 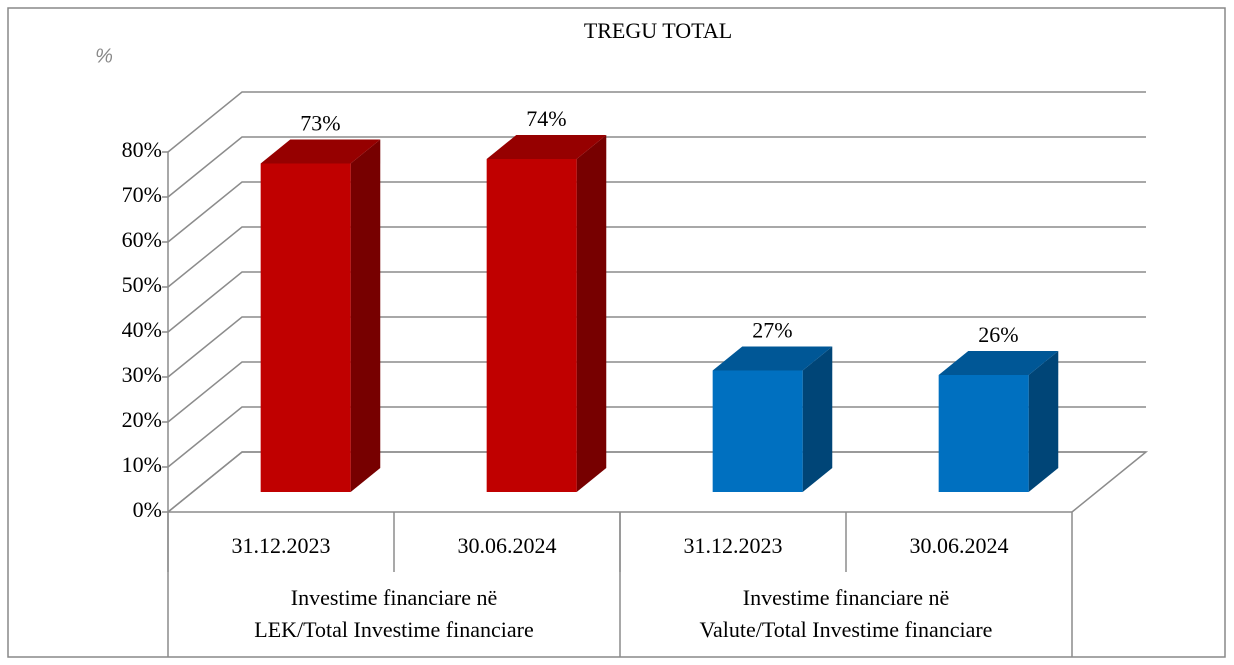 I want to click on chart-title: TREGU TOTAL, so click(x=658, y=30).